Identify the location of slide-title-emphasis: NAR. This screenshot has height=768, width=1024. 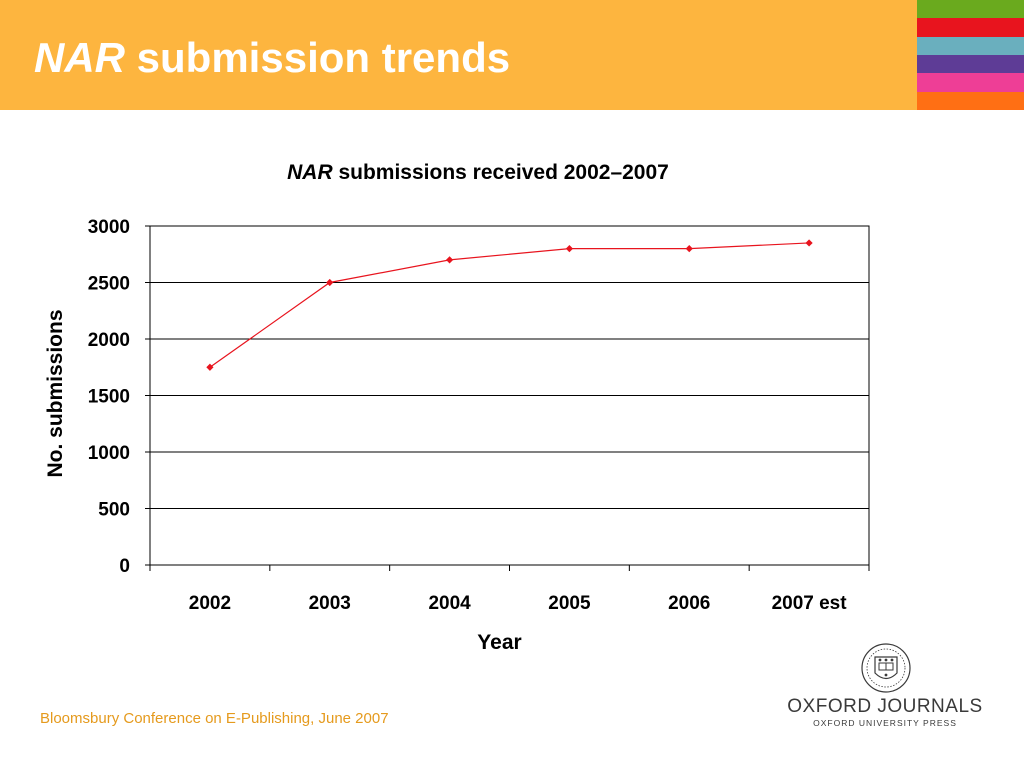
(79, 57).